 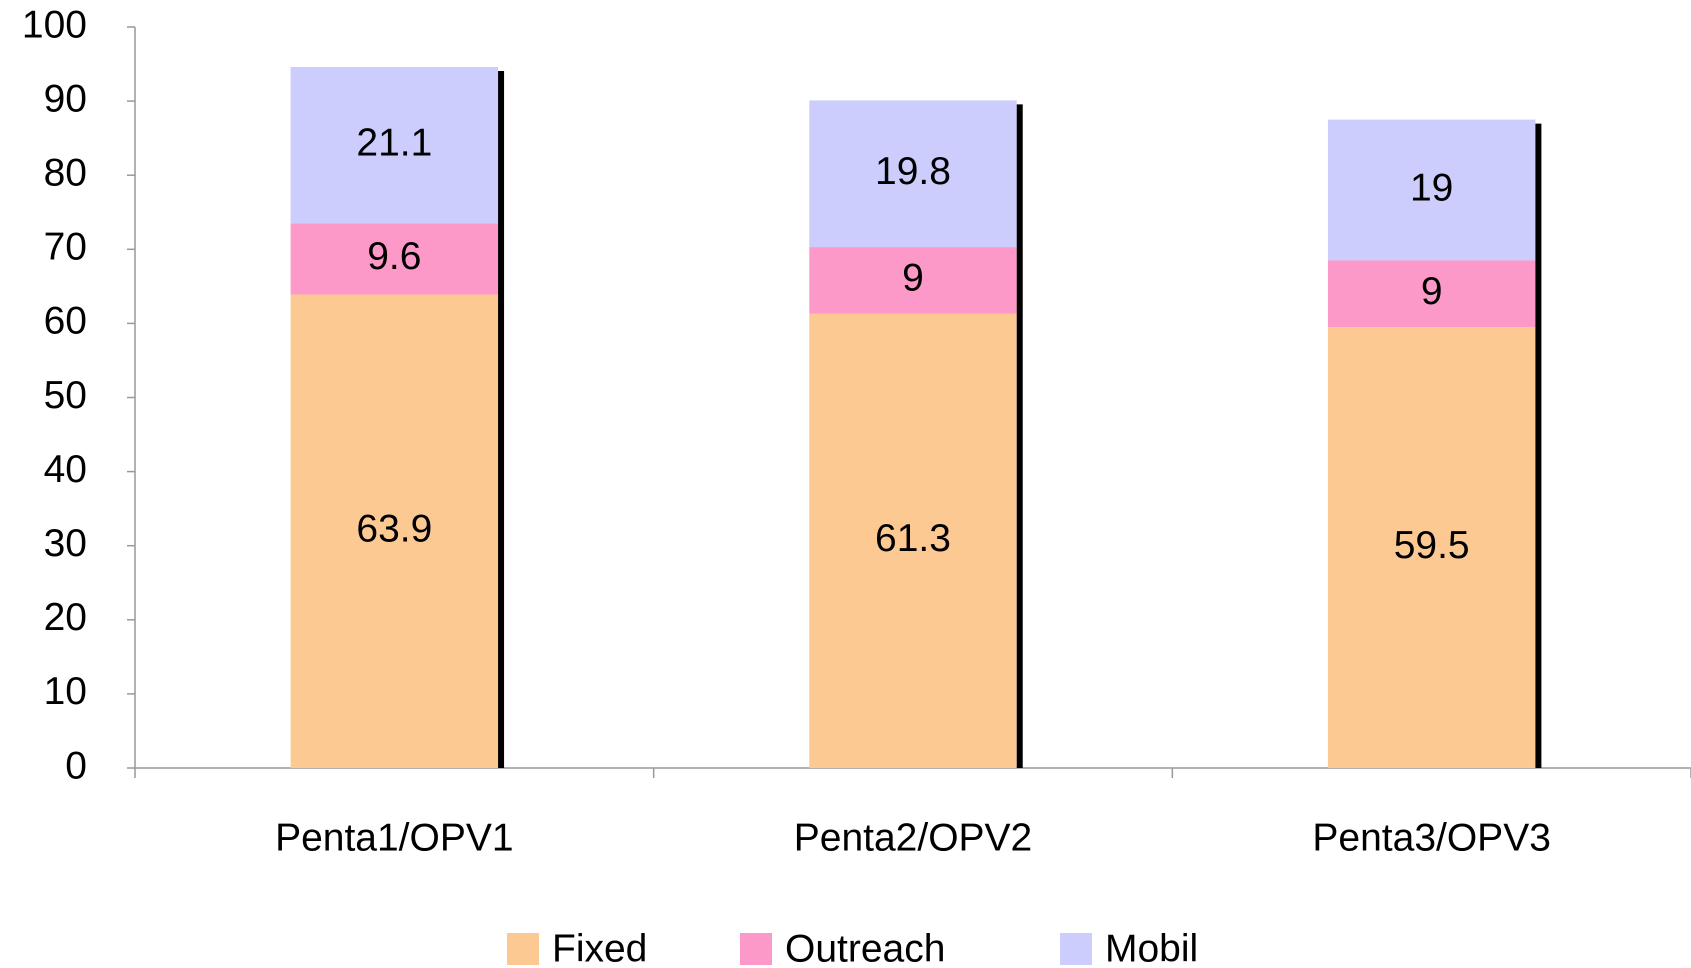 I want to click on data-label: 19, so click(x=1431, y=187).